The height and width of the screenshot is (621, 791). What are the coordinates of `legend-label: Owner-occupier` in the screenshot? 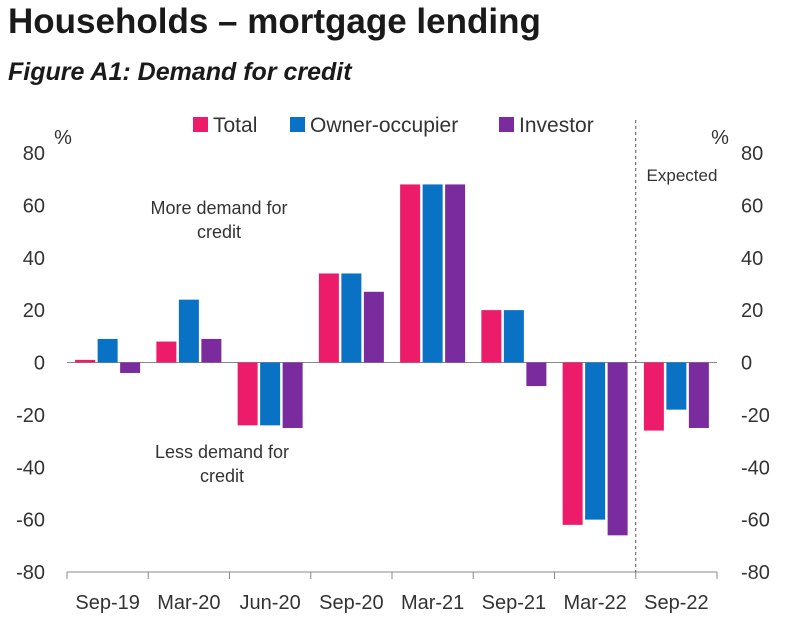 It's located at (384, 125).